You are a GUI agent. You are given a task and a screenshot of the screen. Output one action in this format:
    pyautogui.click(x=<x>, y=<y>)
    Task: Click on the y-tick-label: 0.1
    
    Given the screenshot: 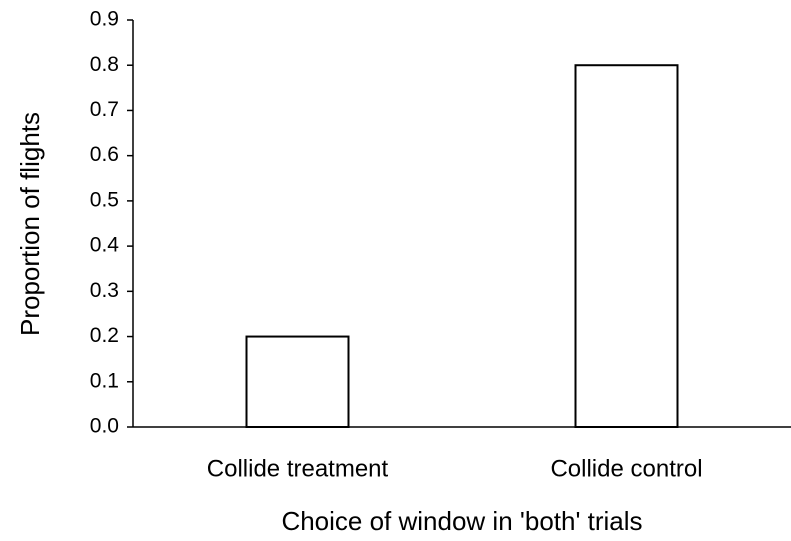 What is the action you would take?
    pyautogui.click(x=104, y=380)
    